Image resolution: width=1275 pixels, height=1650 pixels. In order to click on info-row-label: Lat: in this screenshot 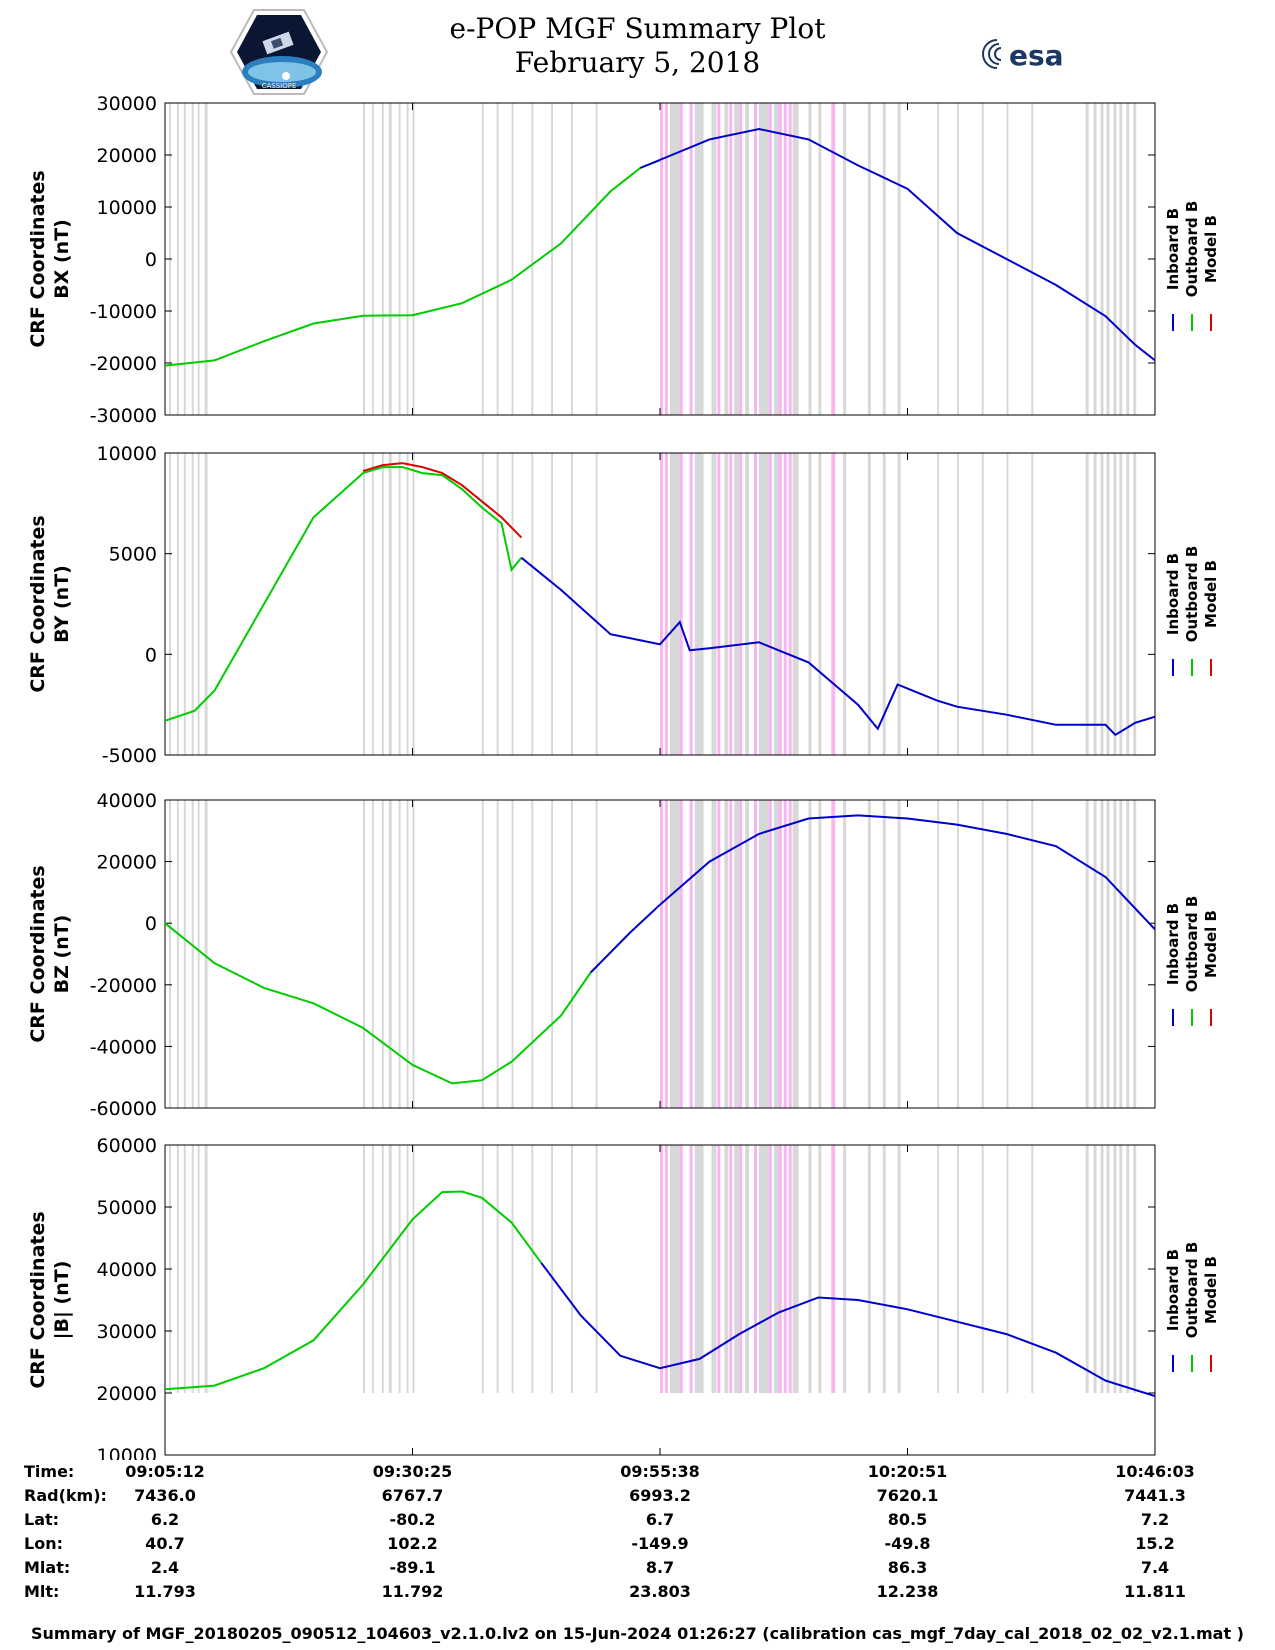, I will do `click(42, 1519)`.